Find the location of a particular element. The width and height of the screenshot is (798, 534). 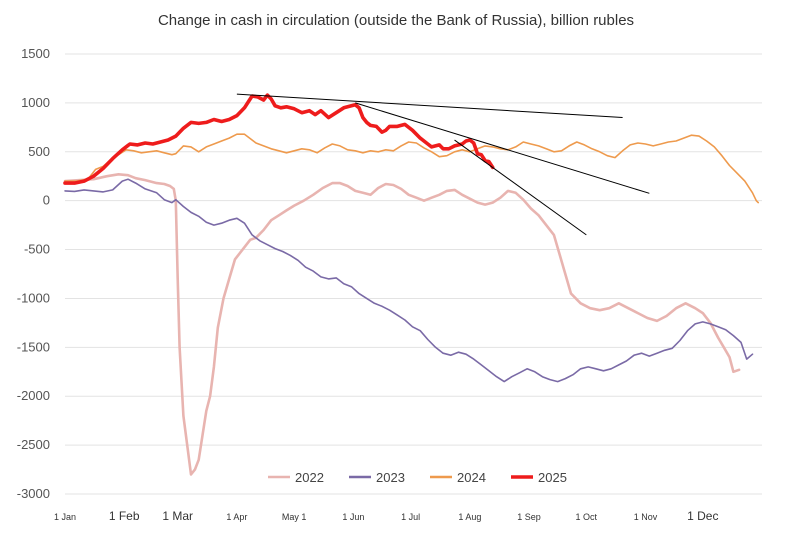

legend-label-2024: 2024 is located at coordinates (471, 477).